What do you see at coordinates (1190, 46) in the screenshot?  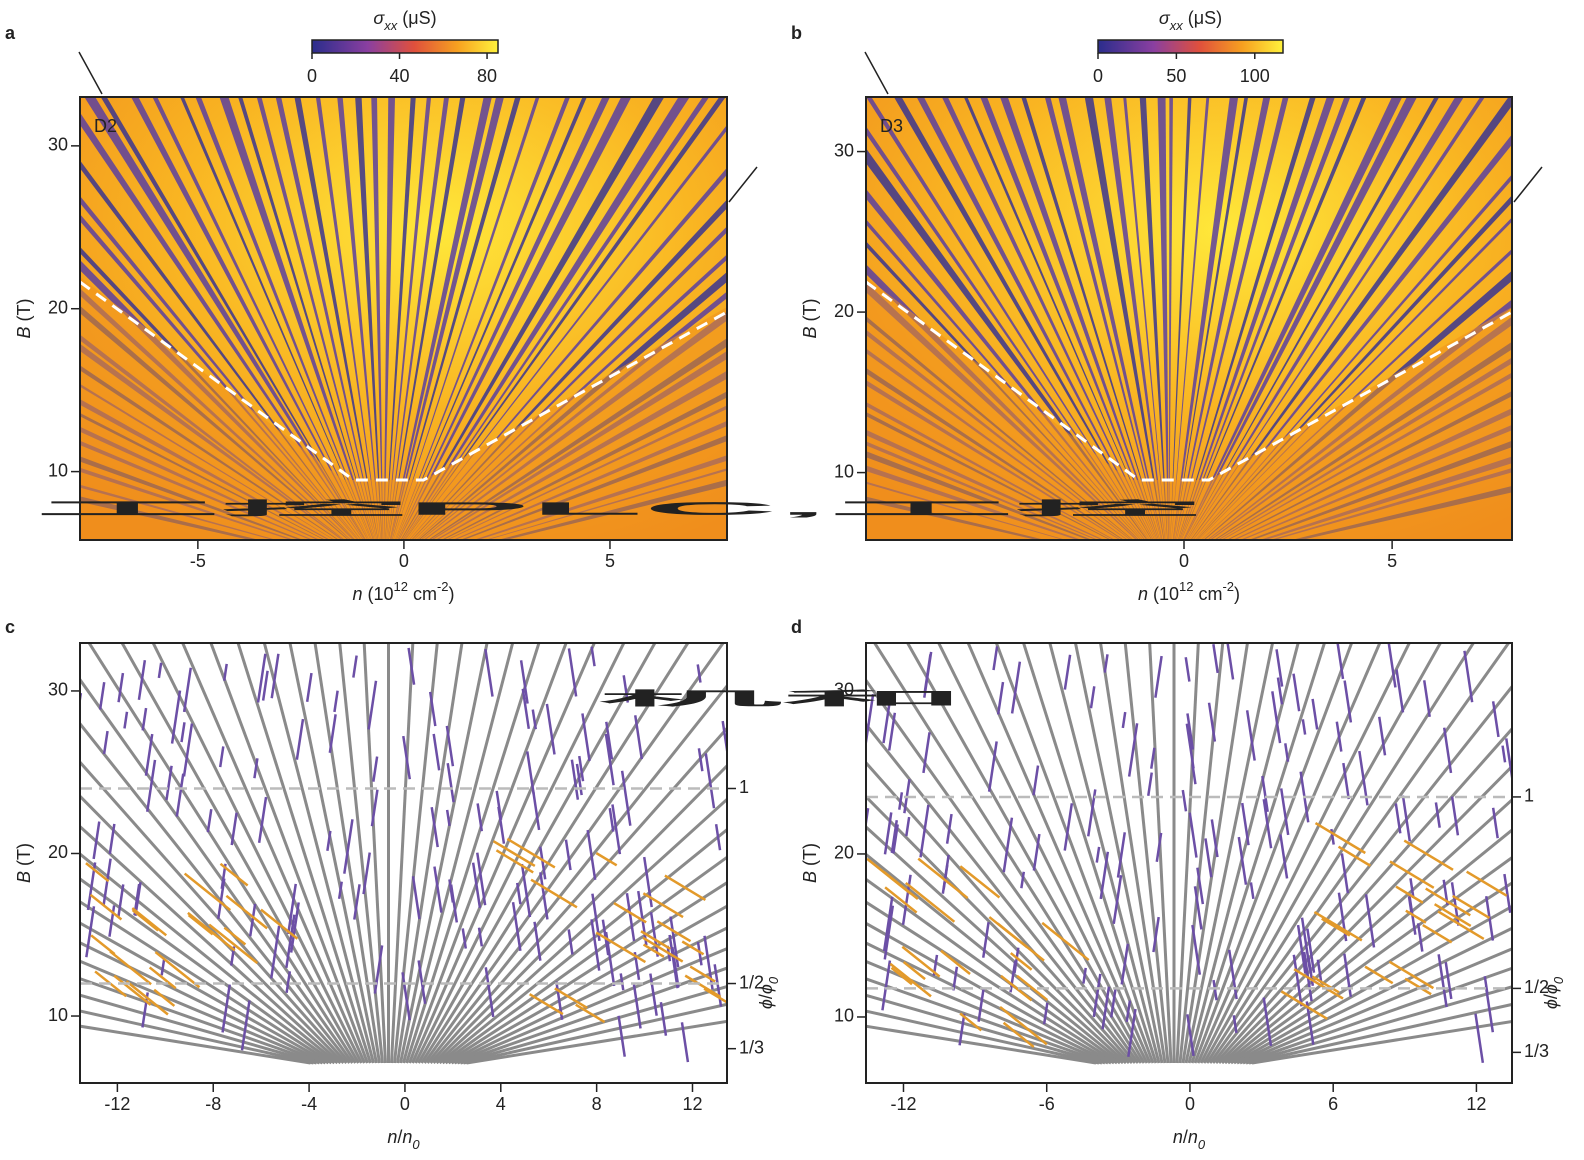 I see `colorbar` at bounding box center [1190, 46].